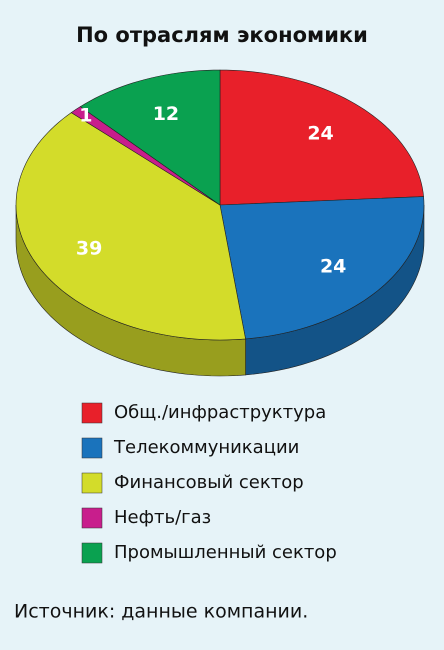 The width and height of the screenshot is (444, 650). Describe the element at coordinates (89, 249) in the screenshot. I see `value-label: 39` at that location.